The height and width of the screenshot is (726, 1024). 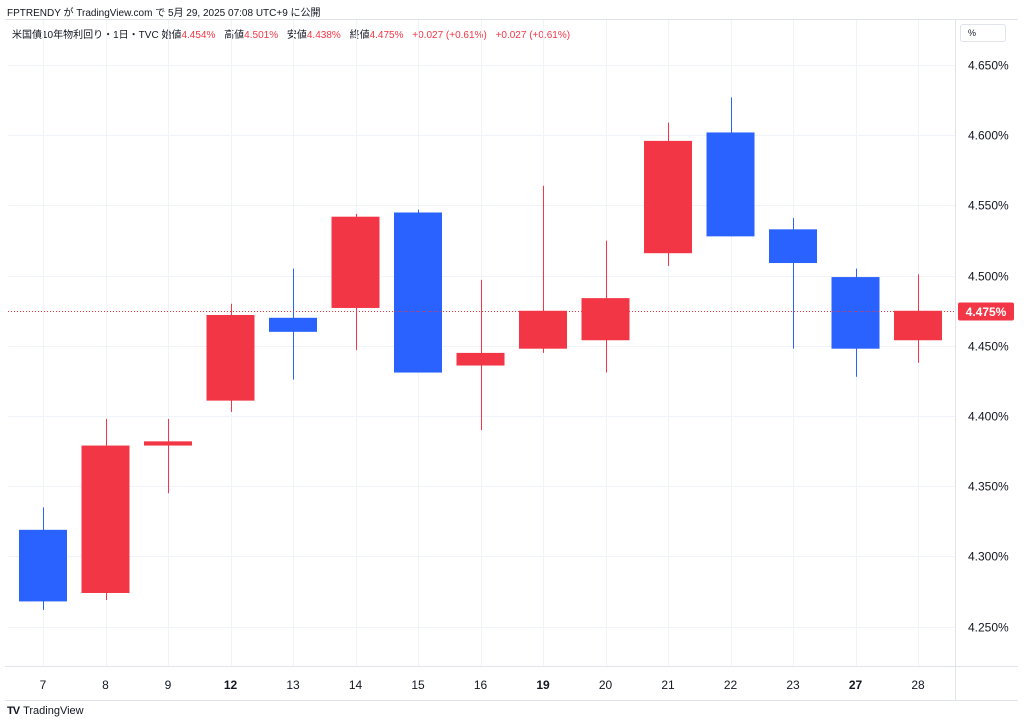 I want to click on scale-unit-button: %, so click(x=983, y=33).